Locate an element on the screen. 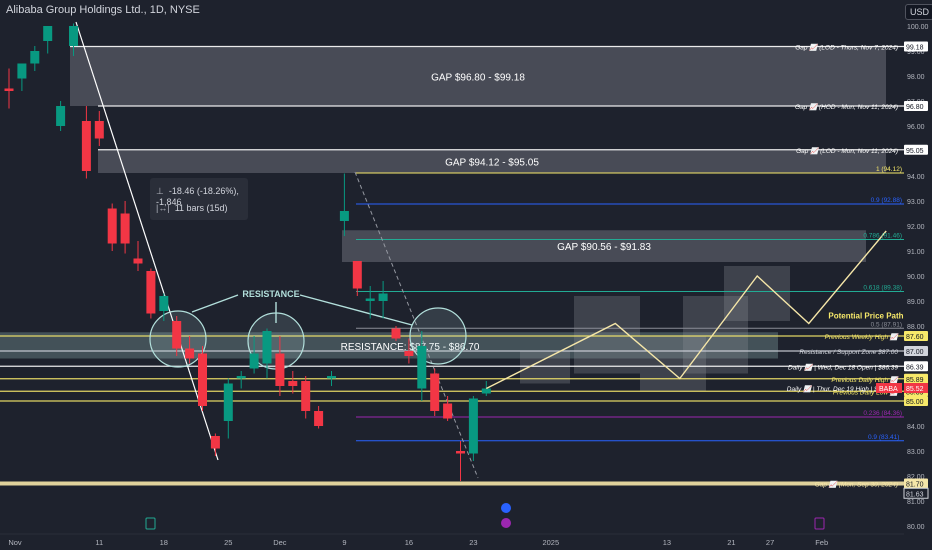 The width and height of the screenshot is (932, 550). symbol-tag is located at coordinates (889, 388).